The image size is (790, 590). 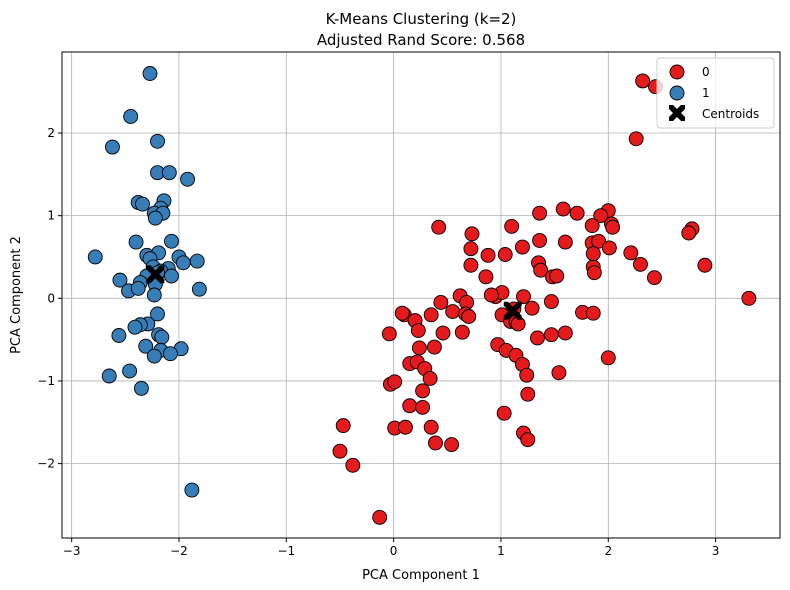 What do you see at coordinates (608, 551) in the screenshot?
I see `x-tick-label: 2` at bounding box center [608, 551].